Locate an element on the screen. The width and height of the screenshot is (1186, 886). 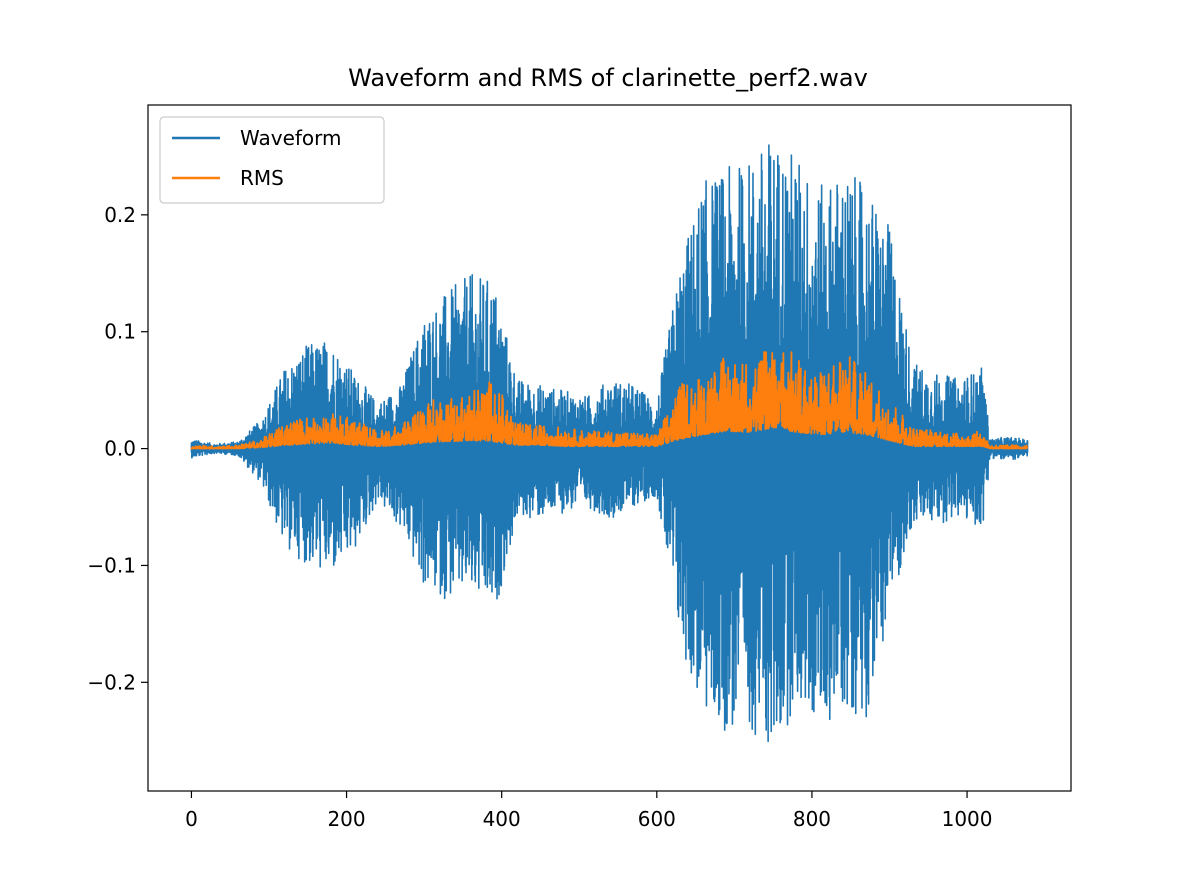
y-tick-label: 0.0 is located at coordinates (120, 449).